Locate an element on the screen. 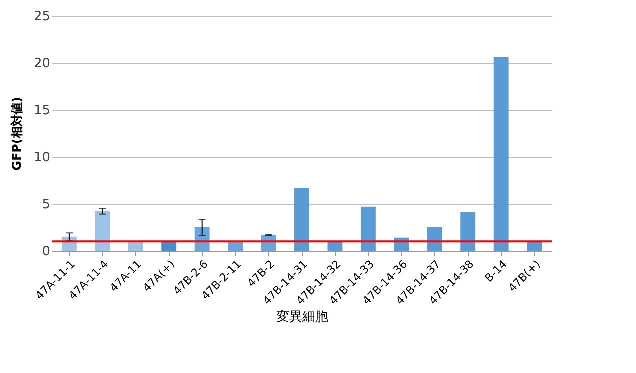 This screenshot has height=373, width=636. y-tick-label: 10 is located at coordinates (42, 158).